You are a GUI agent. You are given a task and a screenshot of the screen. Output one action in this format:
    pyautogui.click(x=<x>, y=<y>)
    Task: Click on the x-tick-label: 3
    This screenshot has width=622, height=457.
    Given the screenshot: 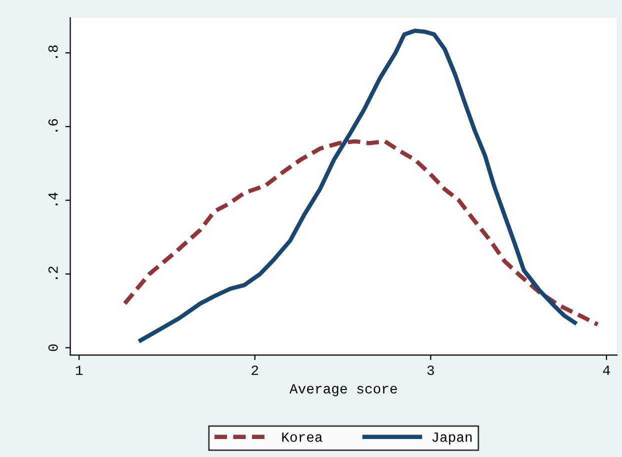 What is the action you would take?
    pyautogui.click(x=430, y=371)
    